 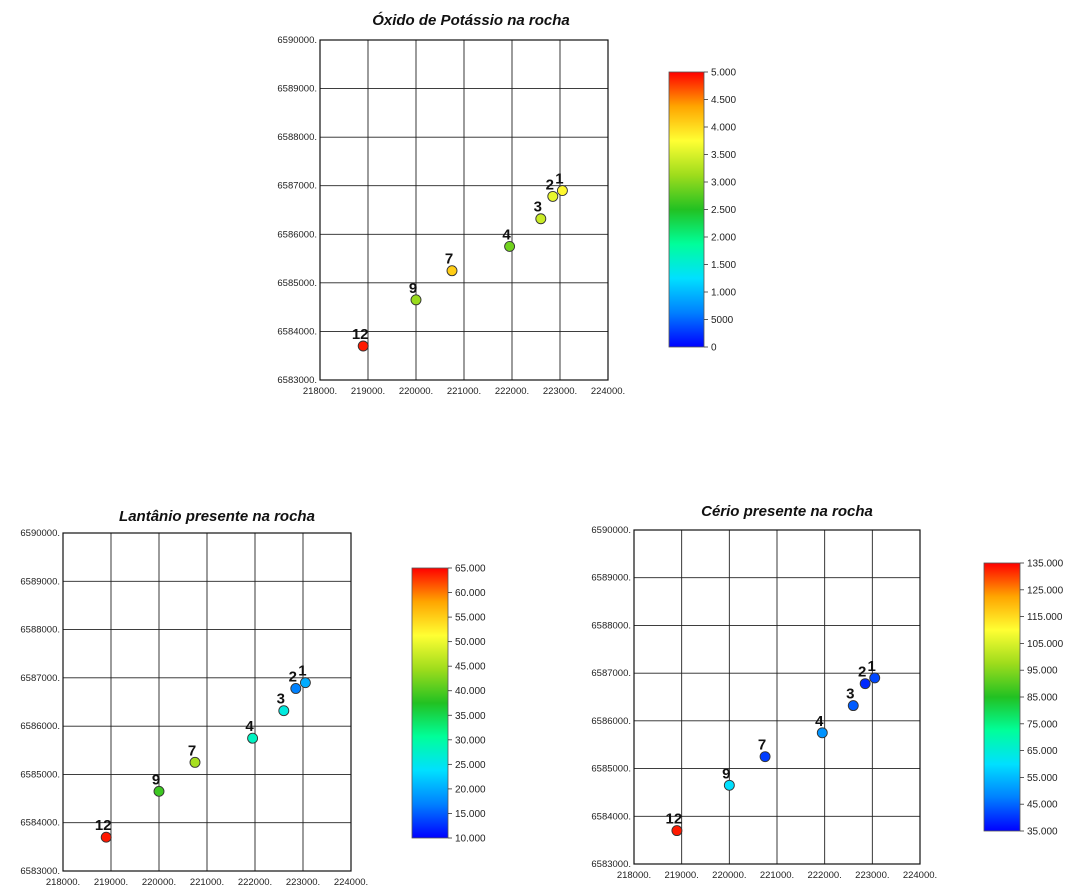 I want to click on colorbar-tick-label: 85.000, so click(x=1042, y=698).